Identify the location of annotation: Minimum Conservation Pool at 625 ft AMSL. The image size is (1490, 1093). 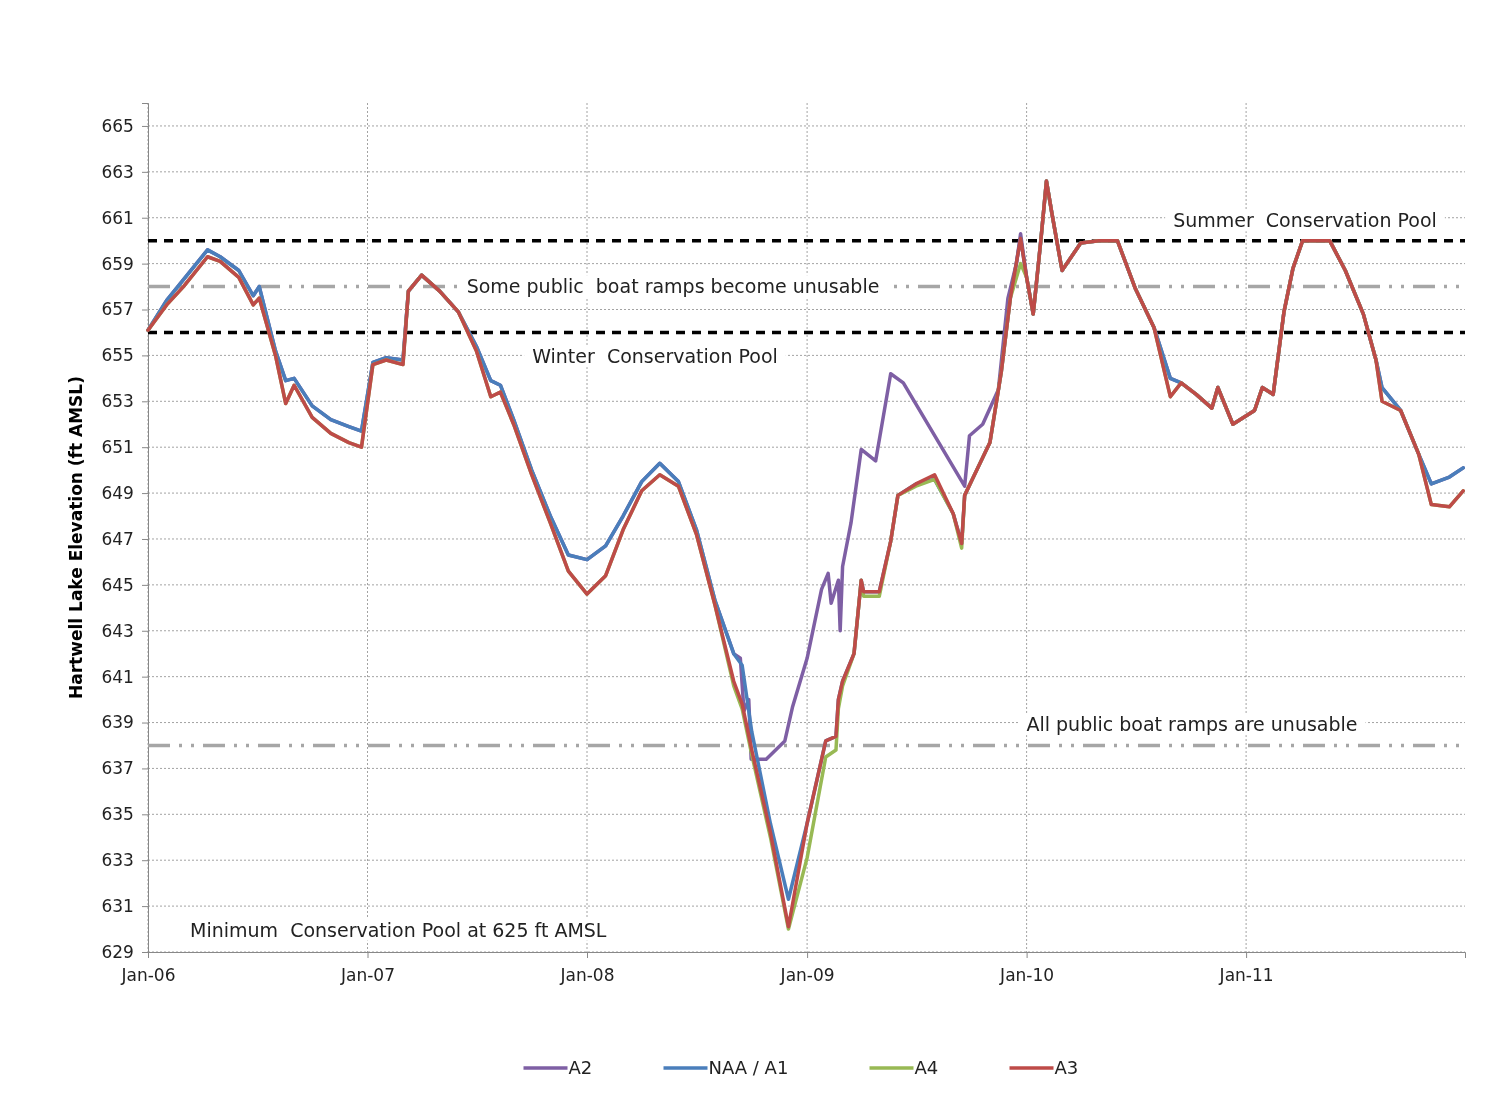
(398, 929).